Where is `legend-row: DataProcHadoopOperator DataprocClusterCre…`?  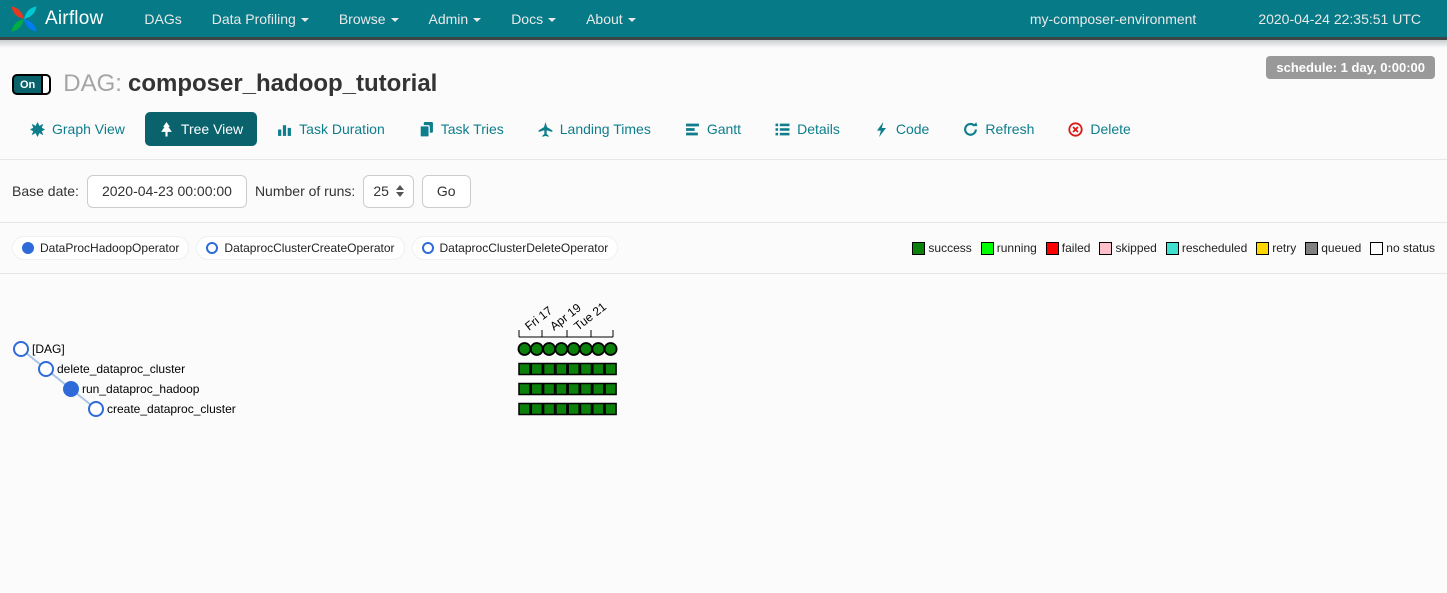 legend-row: DataProcHadoopOperator DataprocClusterCre… is located at coordinates (723, 248).